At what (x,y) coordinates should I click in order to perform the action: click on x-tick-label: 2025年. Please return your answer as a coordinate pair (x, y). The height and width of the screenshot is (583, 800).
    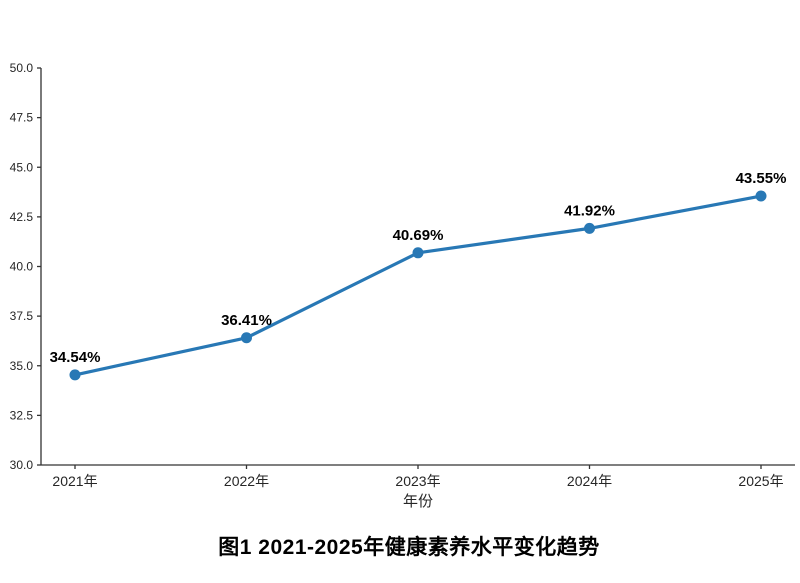
    Looking at the image, I should click on (760, 481).